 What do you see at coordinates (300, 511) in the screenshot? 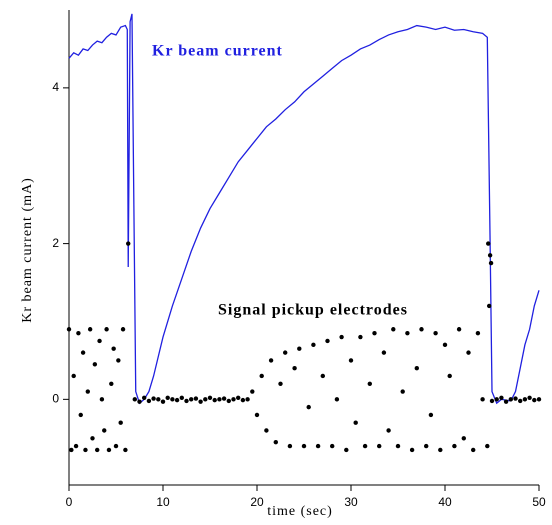
I see `x-axis-label: time (sec)` at bounding box center [300, 511].